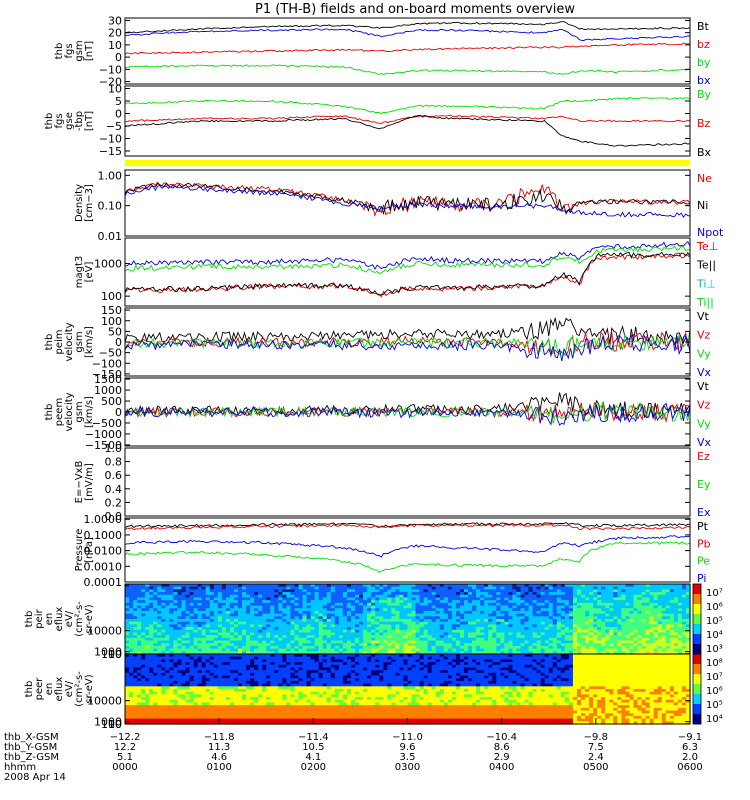  Describe the element at coordinates (114, 489) in the screenshot. I see `y-tick-label: 0.4` at that location.